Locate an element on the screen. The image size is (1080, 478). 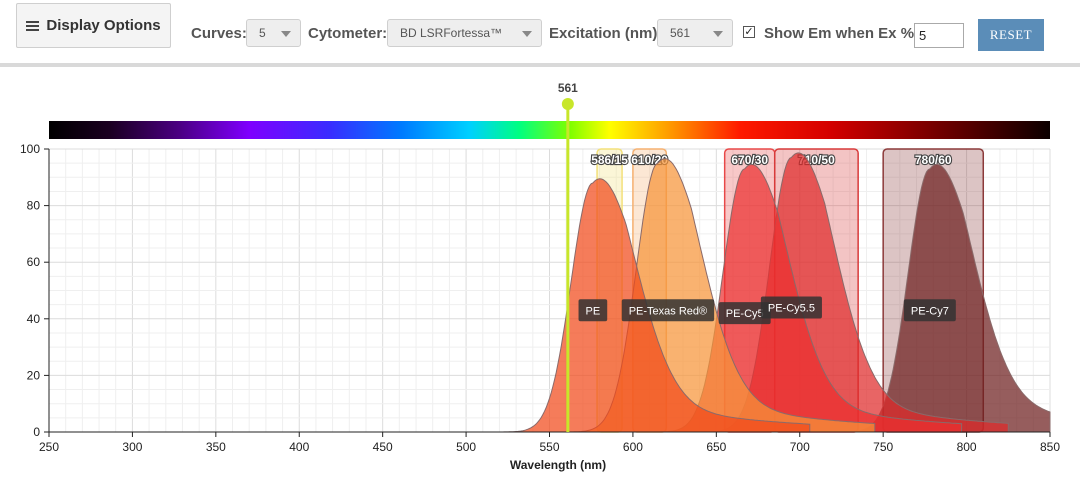
y-tick-label: 100 is located at coordinates (30, 149).